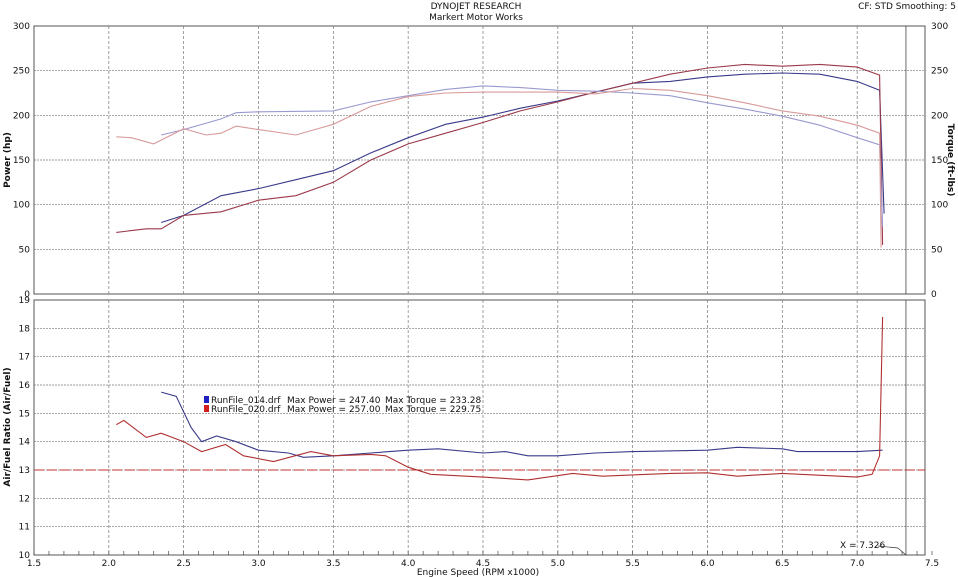 The image size is (958, 577). What do you see at coordinates (862, 546) in the screenshot?
I see `cursor-readout: X = 7.326` at bounding box center [862, 546].